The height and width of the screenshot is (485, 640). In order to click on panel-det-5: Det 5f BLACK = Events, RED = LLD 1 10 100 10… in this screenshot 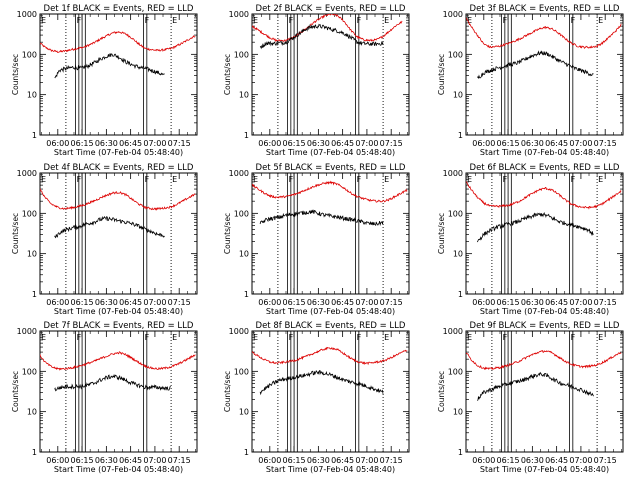, I will do `click(316, 239)`.